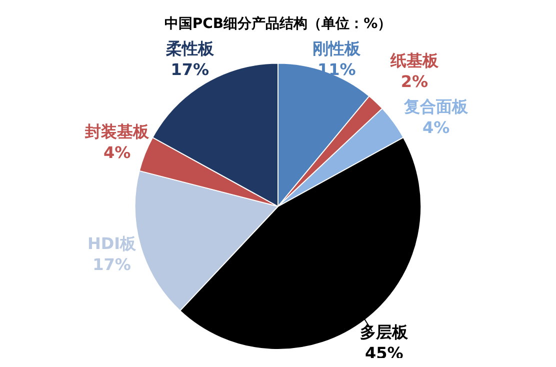 This screenshot has height=367, width=556. What do you see at coordinates (414, 60) in the screenshot?
I see `slice-label: 纸基板` at bounding box center [414, 60].